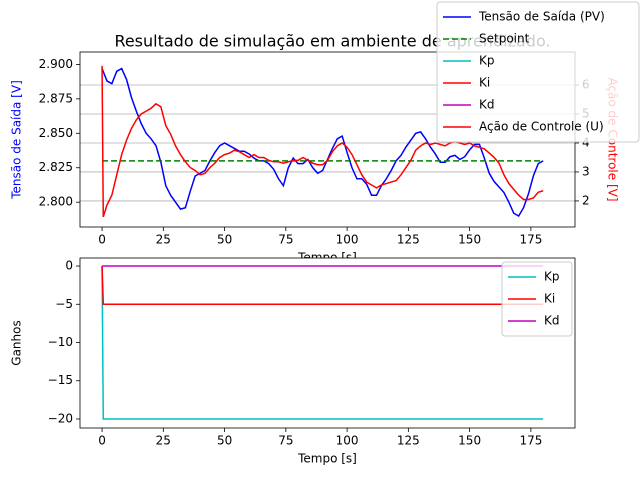 Image resolution: width=640 pixels, height=480 pixels. I want to click on y-tick-label: 2.850, so click(56, 133).